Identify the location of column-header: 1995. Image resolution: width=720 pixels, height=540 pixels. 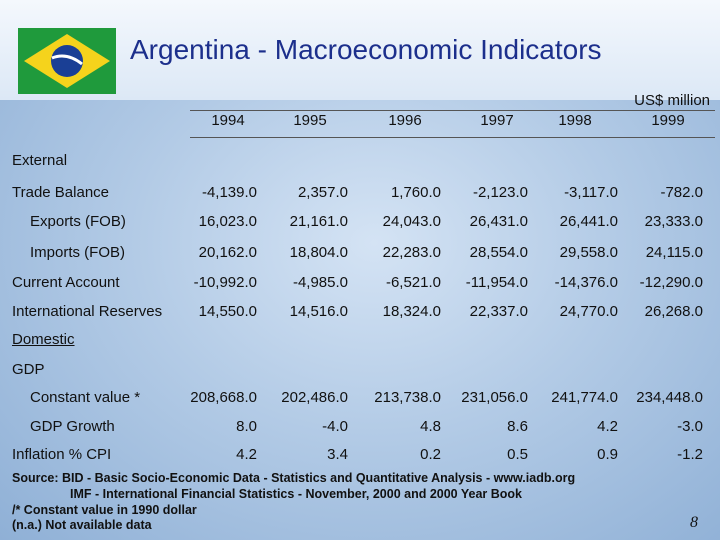
(310, 120).